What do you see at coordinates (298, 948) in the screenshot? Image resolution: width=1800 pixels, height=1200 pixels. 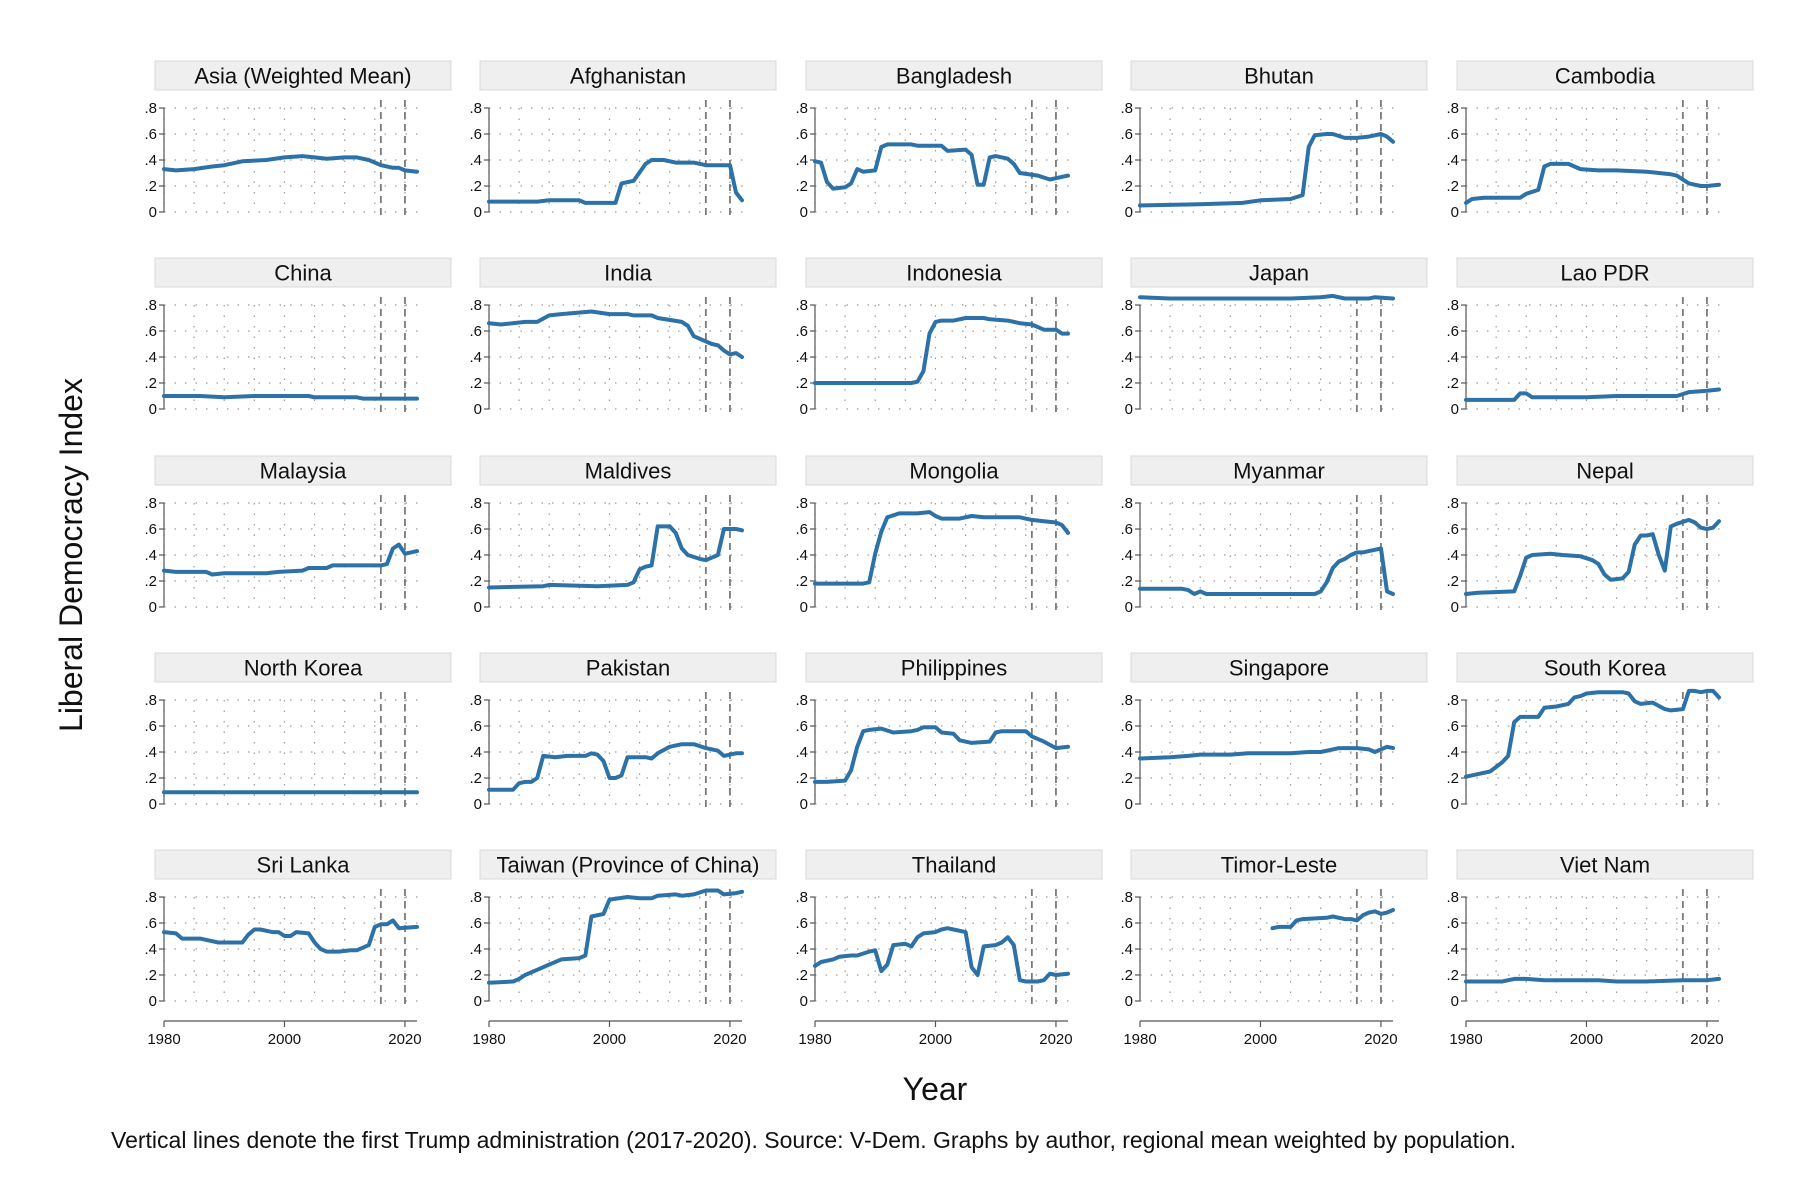 I see `panel-sri-lanka: Sri Lanka 0 .2 .4 .6 .8 1980 2000 2020` at bounding box center [298, 948].